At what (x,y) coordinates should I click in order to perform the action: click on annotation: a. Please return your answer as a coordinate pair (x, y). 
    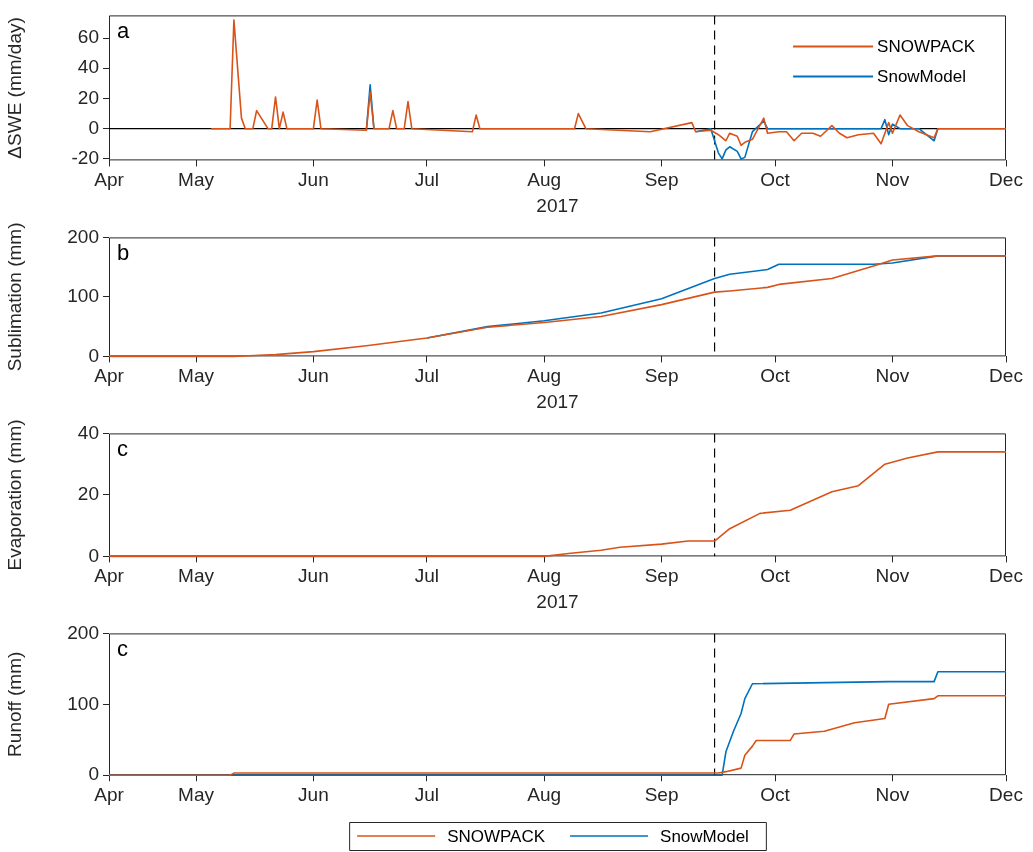
    Looking at the image, I should click on (123, 31).